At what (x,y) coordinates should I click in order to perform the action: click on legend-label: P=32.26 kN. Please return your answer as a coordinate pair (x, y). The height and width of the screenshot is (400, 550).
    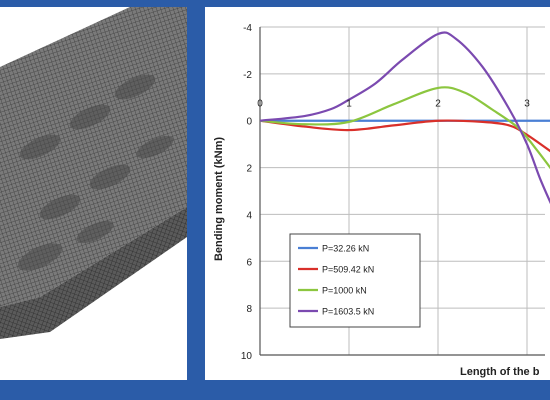
    Looking at the image, I should click on (345, 249).